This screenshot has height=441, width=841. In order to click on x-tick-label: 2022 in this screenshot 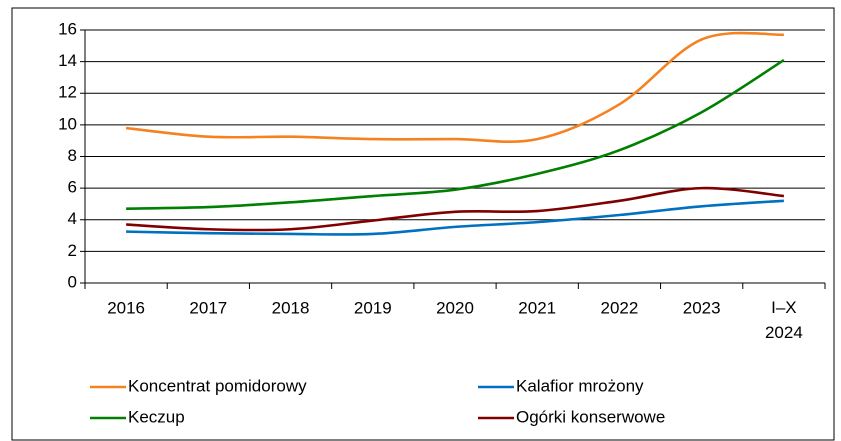, I will do `click(620, 307)`.